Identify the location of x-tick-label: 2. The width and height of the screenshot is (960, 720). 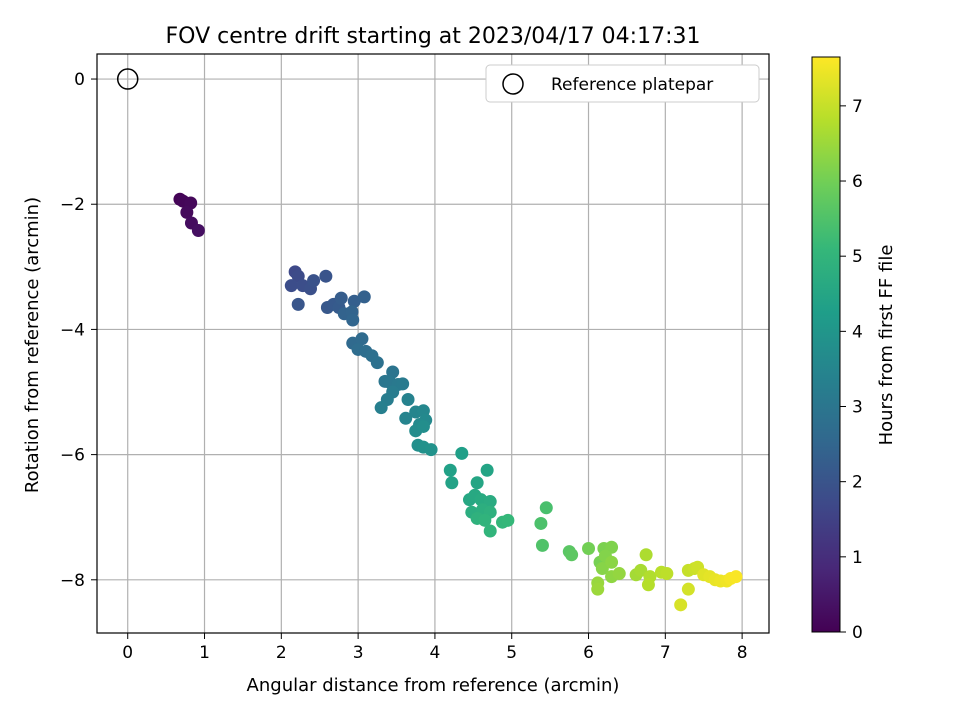
(281, 653).